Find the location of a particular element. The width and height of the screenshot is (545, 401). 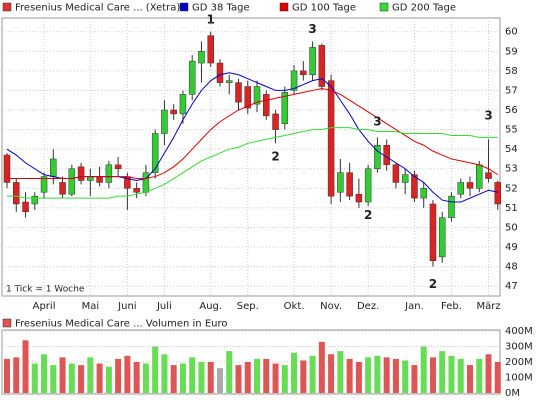

y-tick-label: 59 is located at coordinates (511, 51).